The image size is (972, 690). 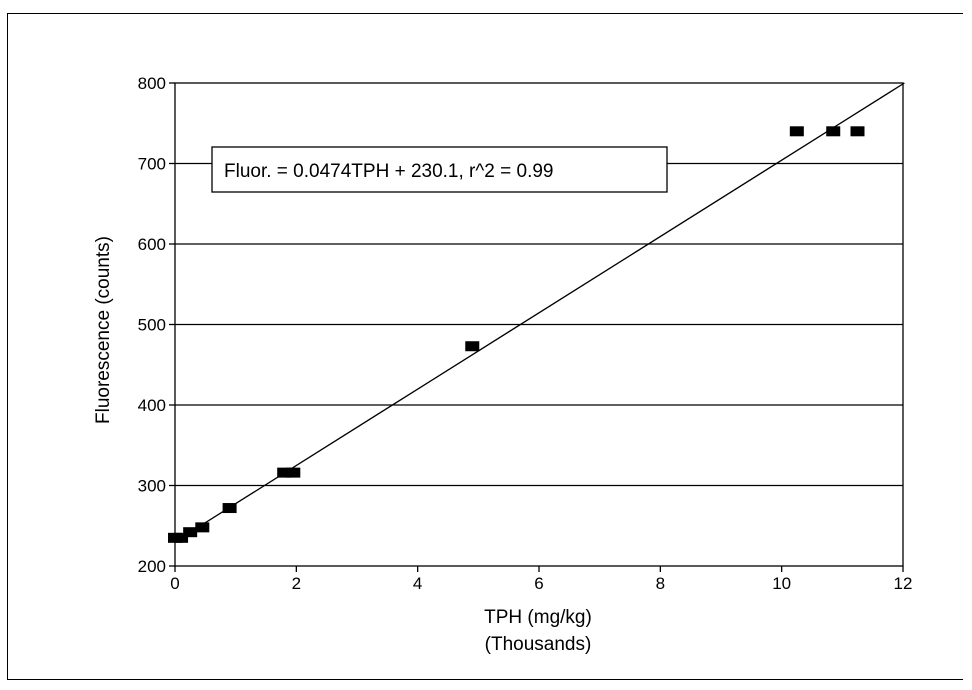 What do you see at coordinates (417, 583) in the screenshot?
I see `x-tick-label: 4` at bounding box center [417, 583].